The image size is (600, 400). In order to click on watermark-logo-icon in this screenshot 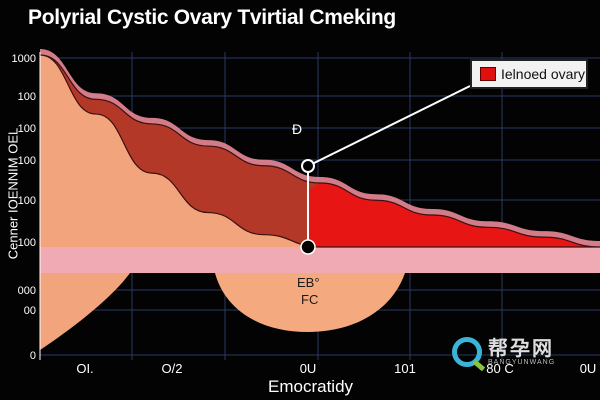, I will do `click(467, 352)`.